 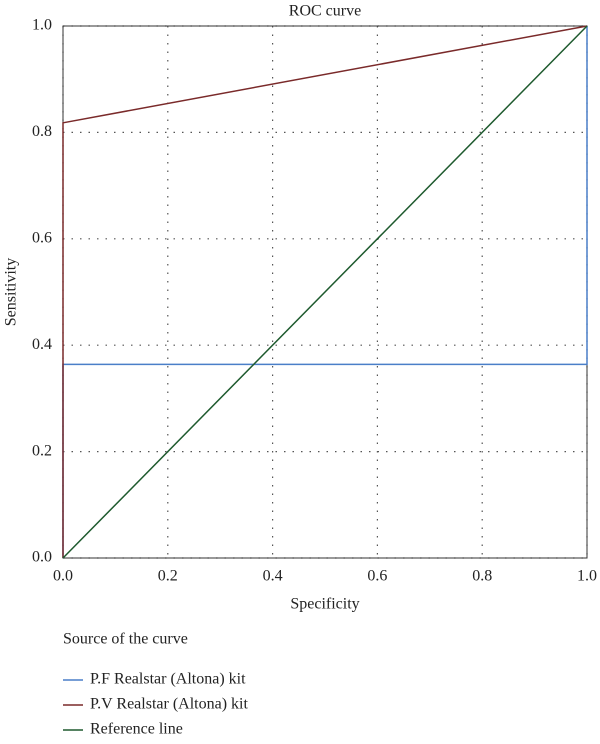 I want to click on y-tick-label: 0.2, so click(x=42, y=450).